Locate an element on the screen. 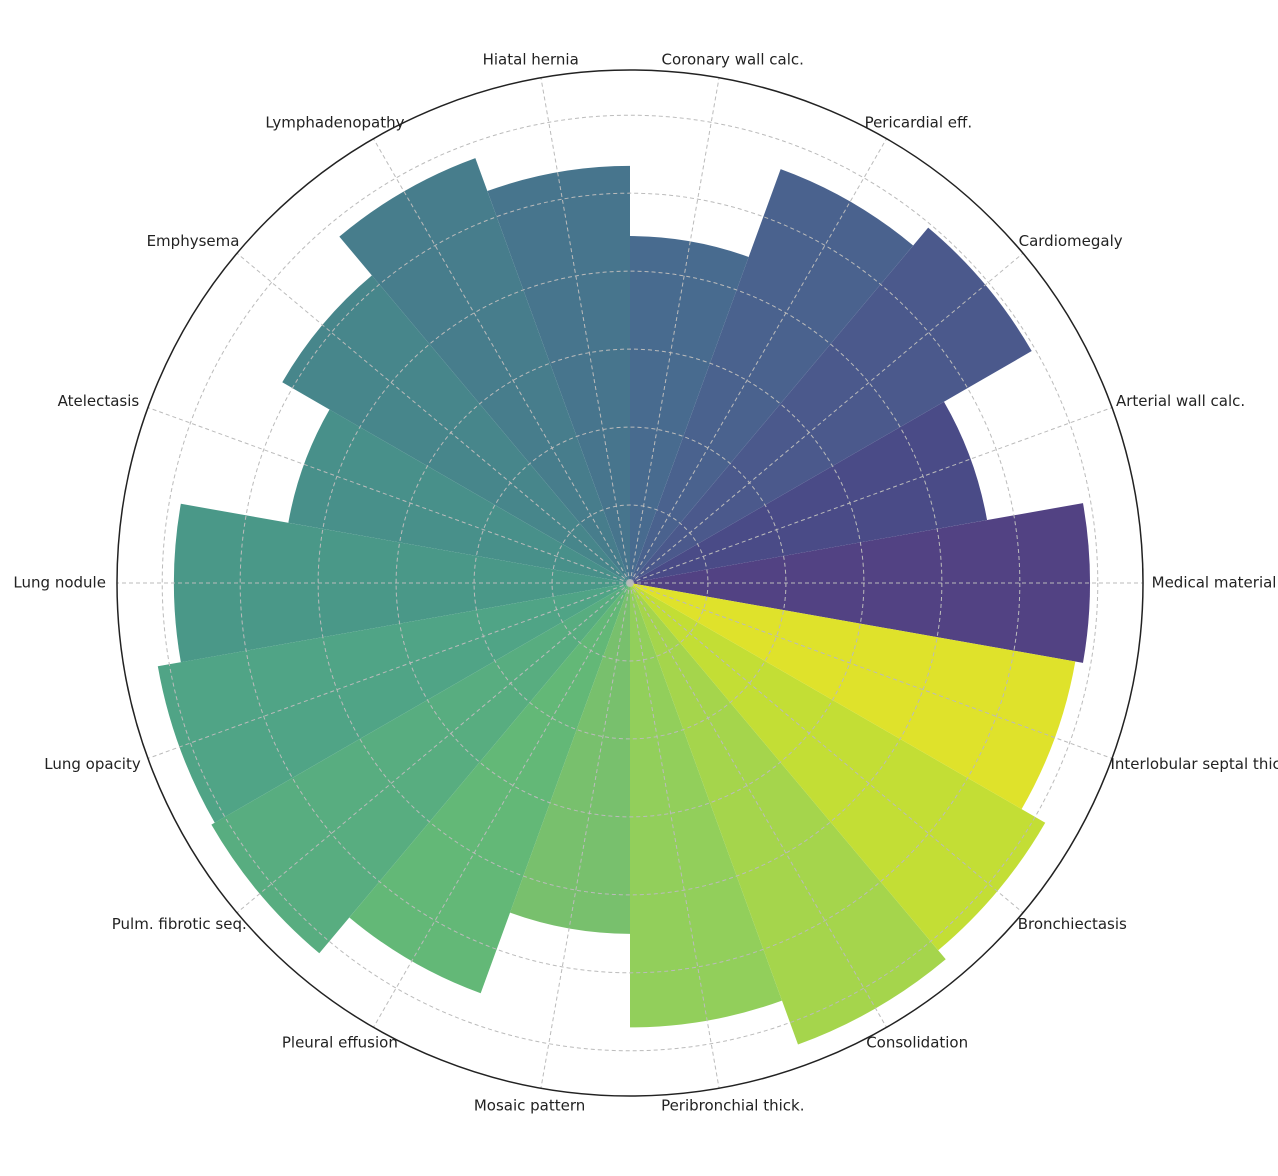 This screenshot has height=1176, width=1278. category-label: Interlobular septal thick. is located at coordinates (1194, 764).